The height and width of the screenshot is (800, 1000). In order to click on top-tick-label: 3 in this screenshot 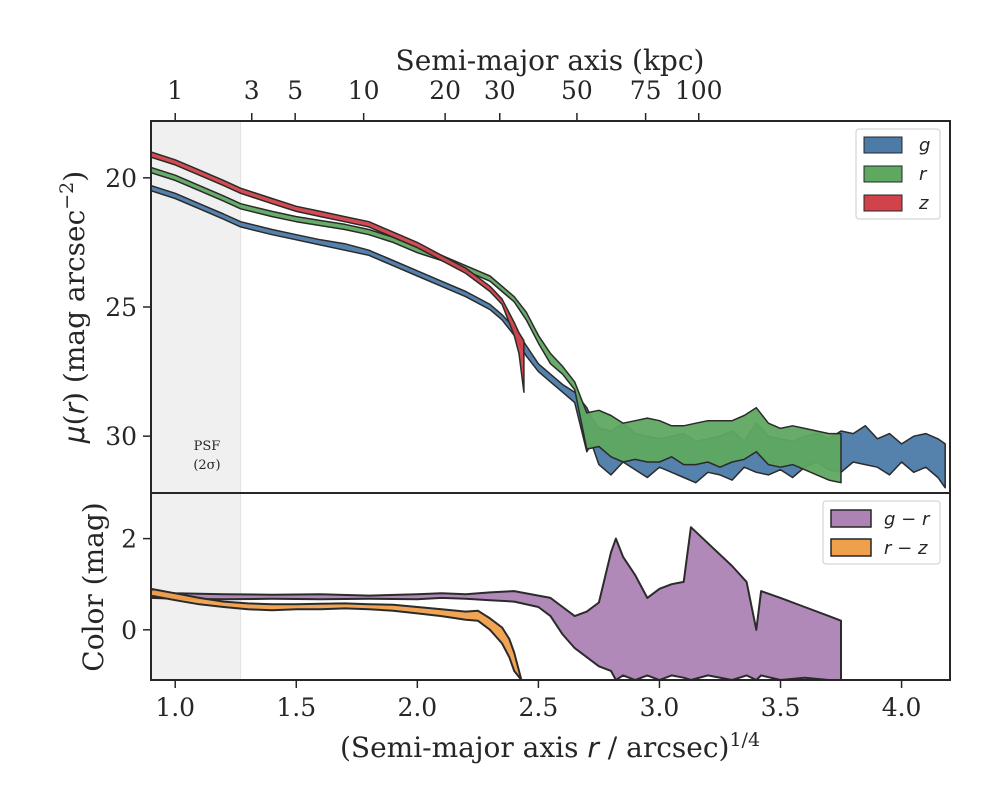, I will do `click(252, 90)`.